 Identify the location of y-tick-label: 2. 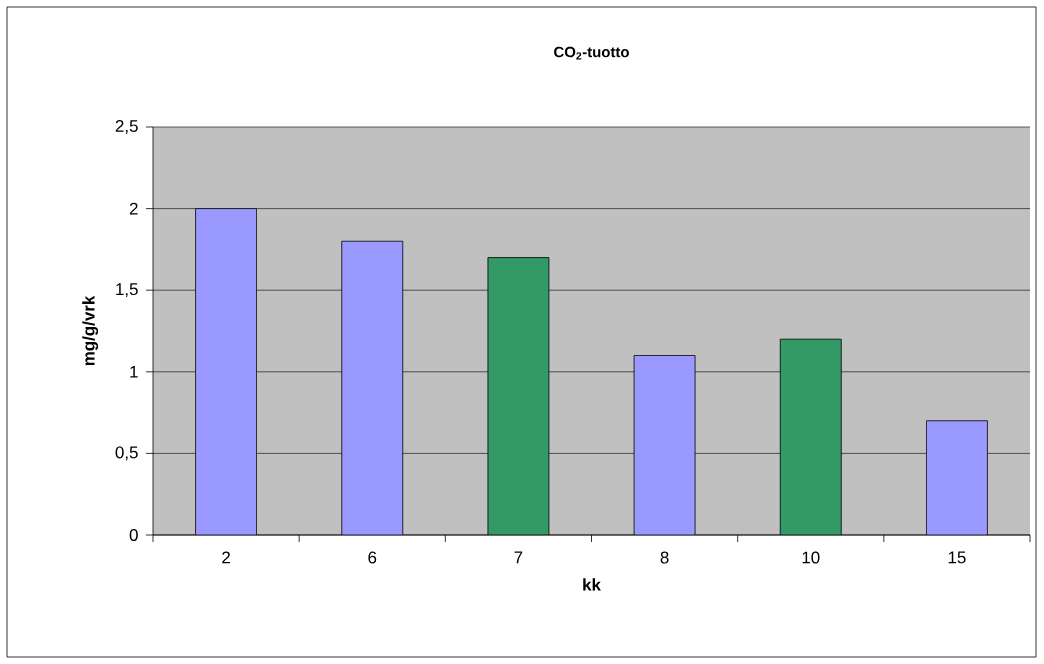
(133, 208).